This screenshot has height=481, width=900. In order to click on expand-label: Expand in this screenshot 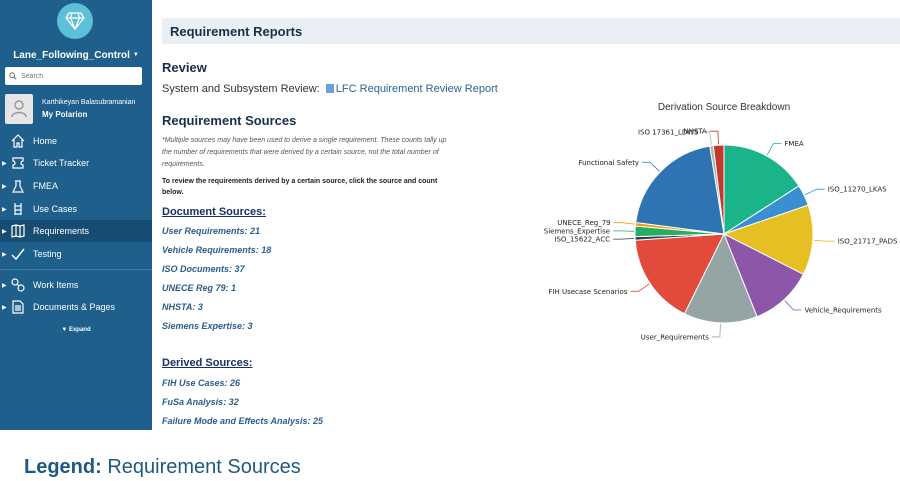, I will do `click(79, 330)`.